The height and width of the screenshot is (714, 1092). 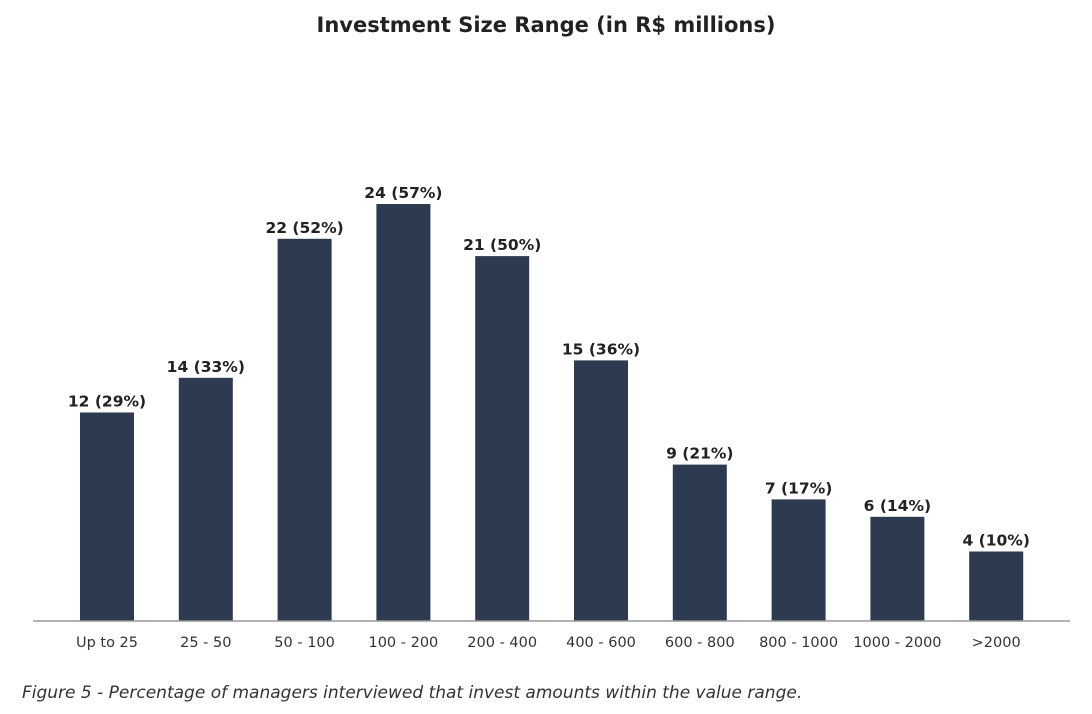 What do you see at coordinates (205, 643) in the screenshot?
I see `x-tick-label: 25 - 50` at bounding box center [205, 643].